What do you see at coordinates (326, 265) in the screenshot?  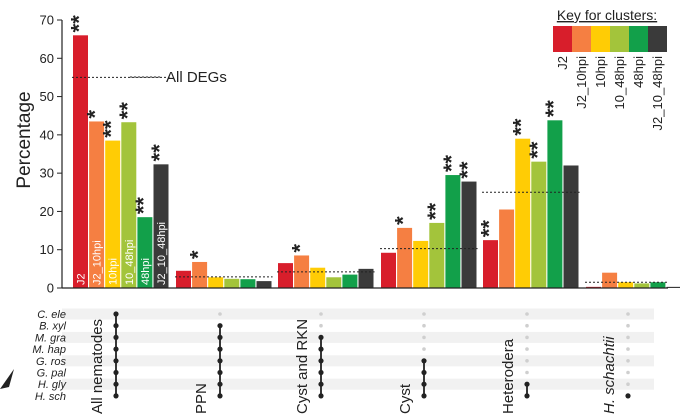 I see `bar-group-2: *` at bounding box center [326, 265].